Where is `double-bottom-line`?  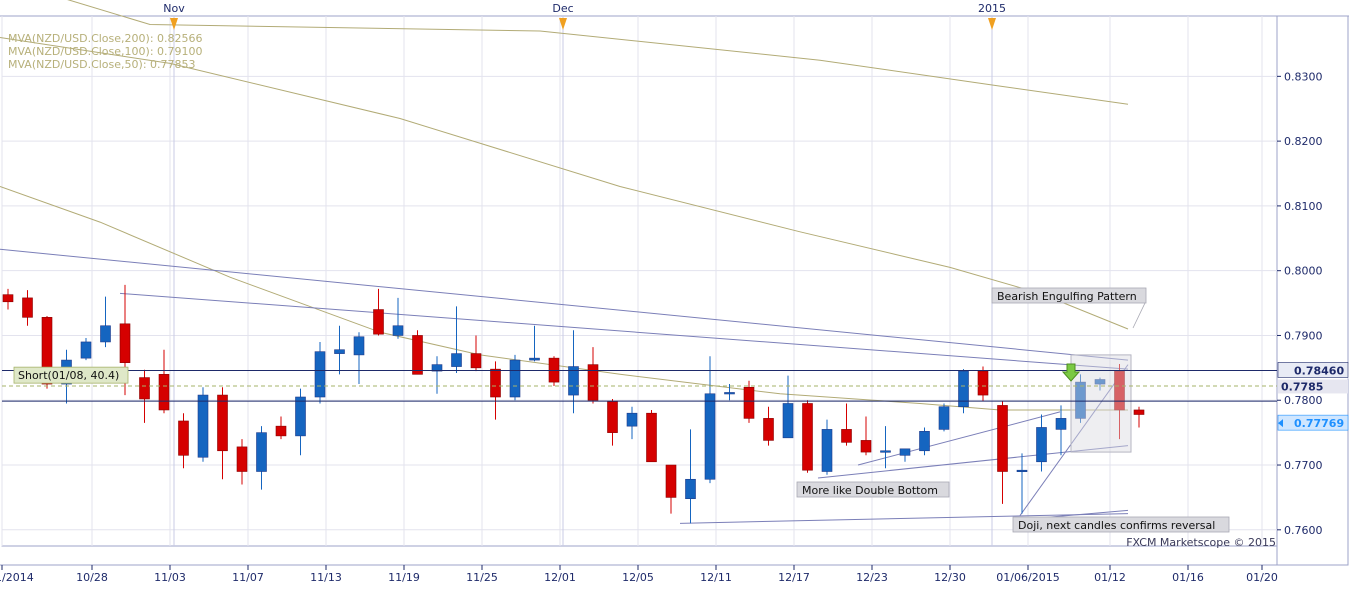 double-bottom-line is located at coordinates (973, 462).